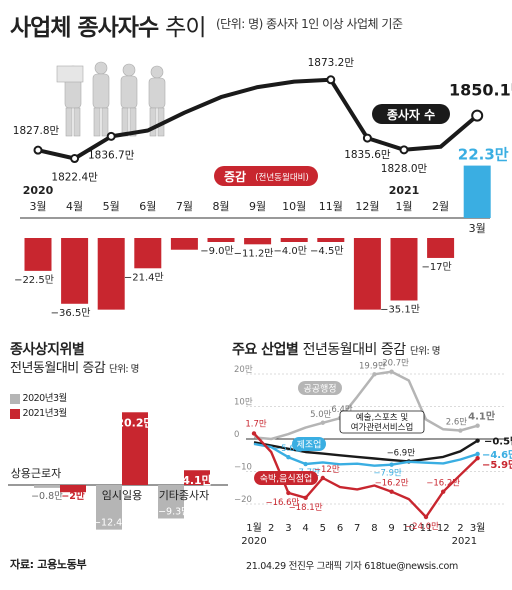  Describe the element at coordinates (425, 351) in the screenshot. I see `industry-unit: 단위: 명` at that location.